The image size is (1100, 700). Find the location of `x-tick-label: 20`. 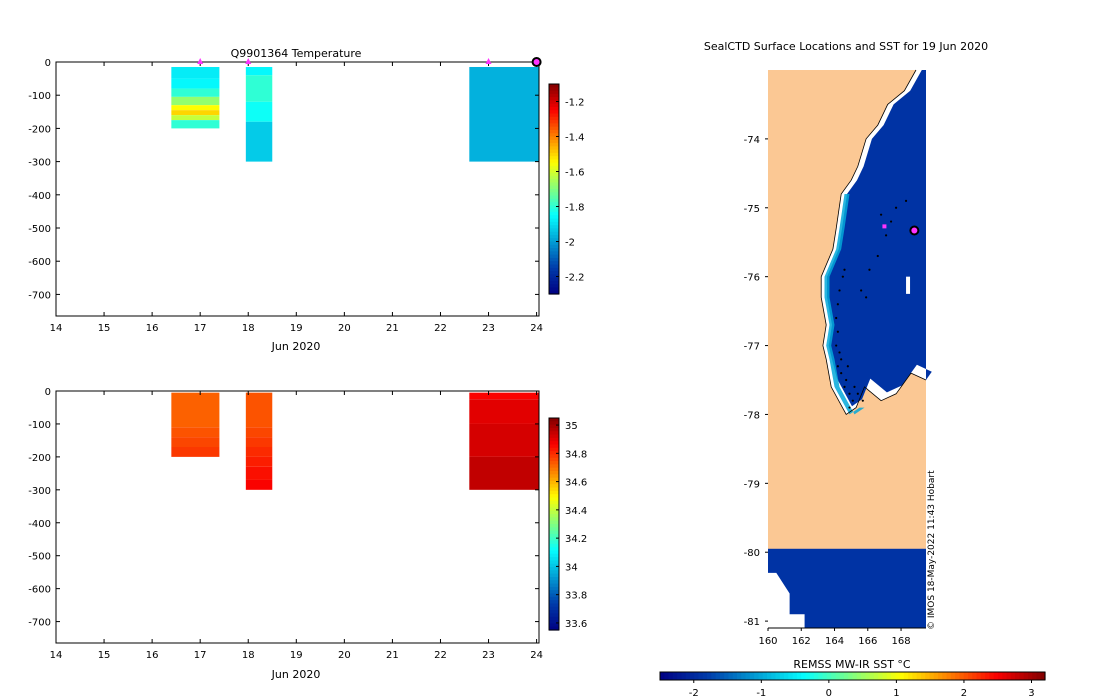

x-tick-label: 20 is located at coordinates (344, 328).